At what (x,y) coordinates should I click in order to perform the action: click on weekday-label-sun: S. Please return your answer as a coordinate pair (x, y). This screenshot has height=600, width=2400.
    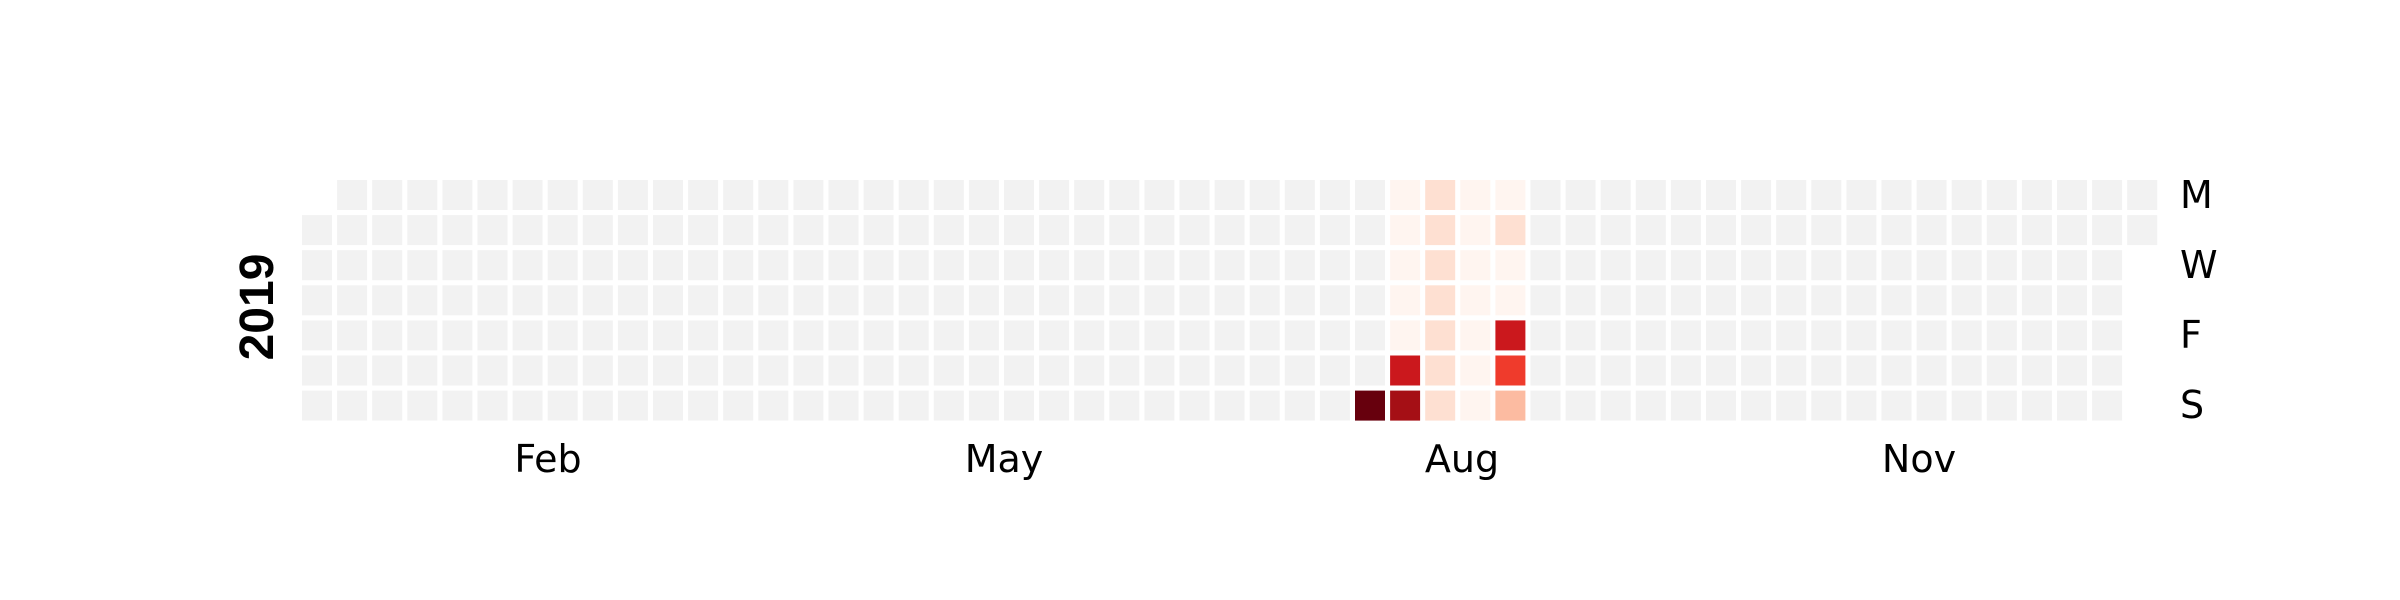
    Looking at the image, I should click on (2192, 405).